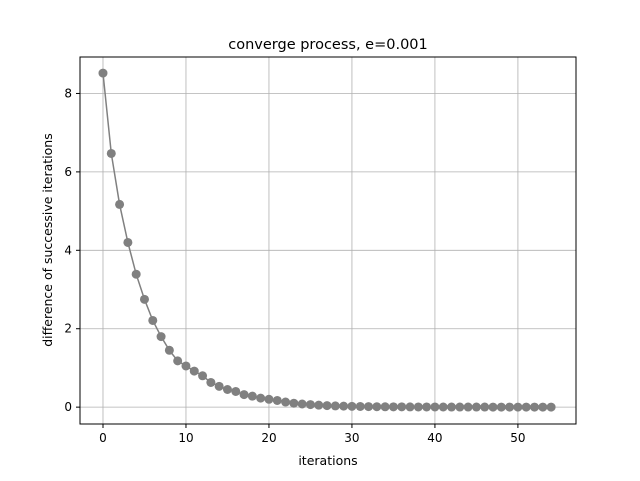  I want to click on x-tick-label: 20, so click(268, 438).